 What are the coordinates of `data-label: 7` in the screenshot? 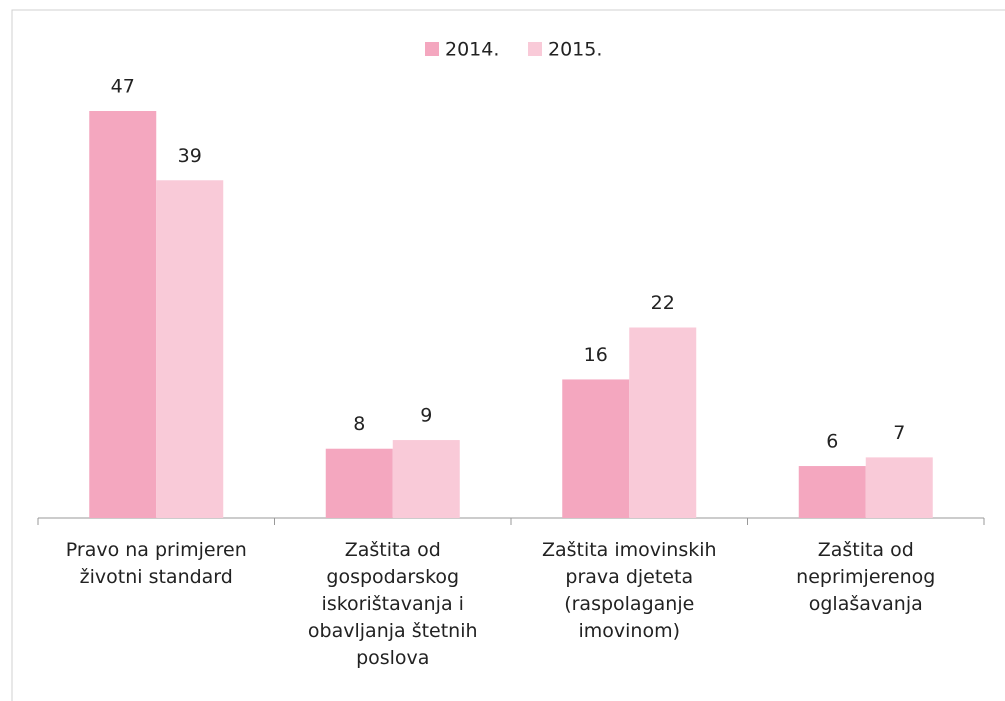 It's located at (899, 433).